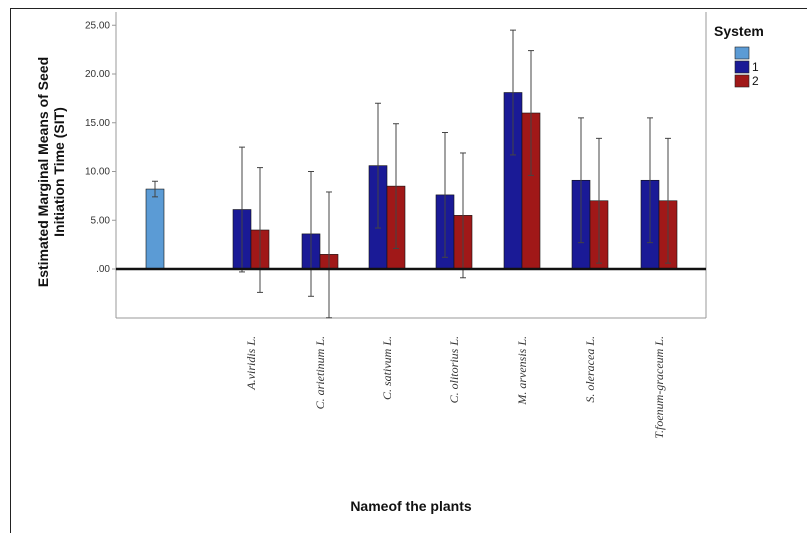 The image size is (807, 533). Describe the element at coordinates (59, 172) in the screenshot. I see `y-axis-title-line2: Initiation Time (SIT)` at that location.